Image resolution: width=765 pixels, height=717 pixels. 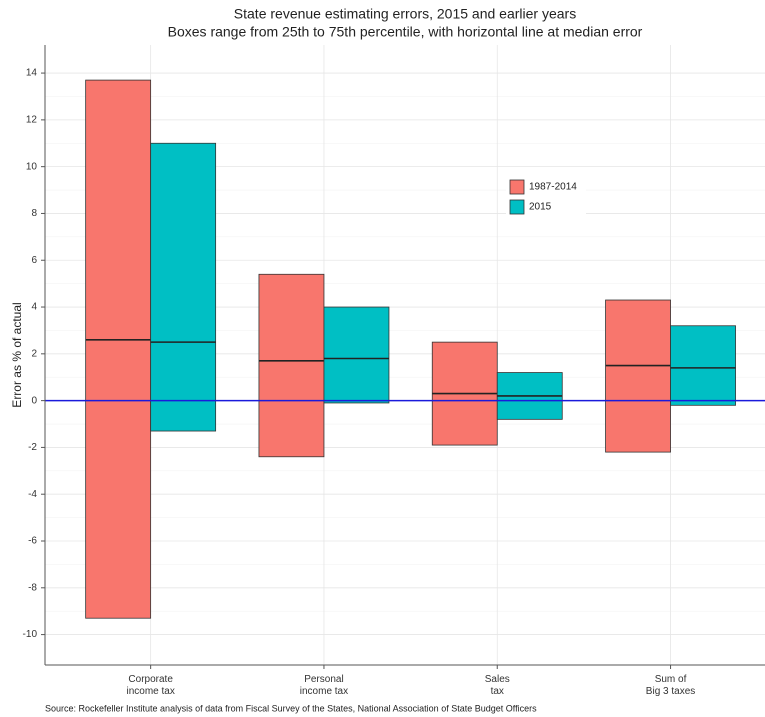 What do you see at coordinates (150, 685) in the screenshot?
I see `x-tick-label: Corporate income tax` at bounding box center [150, 685].